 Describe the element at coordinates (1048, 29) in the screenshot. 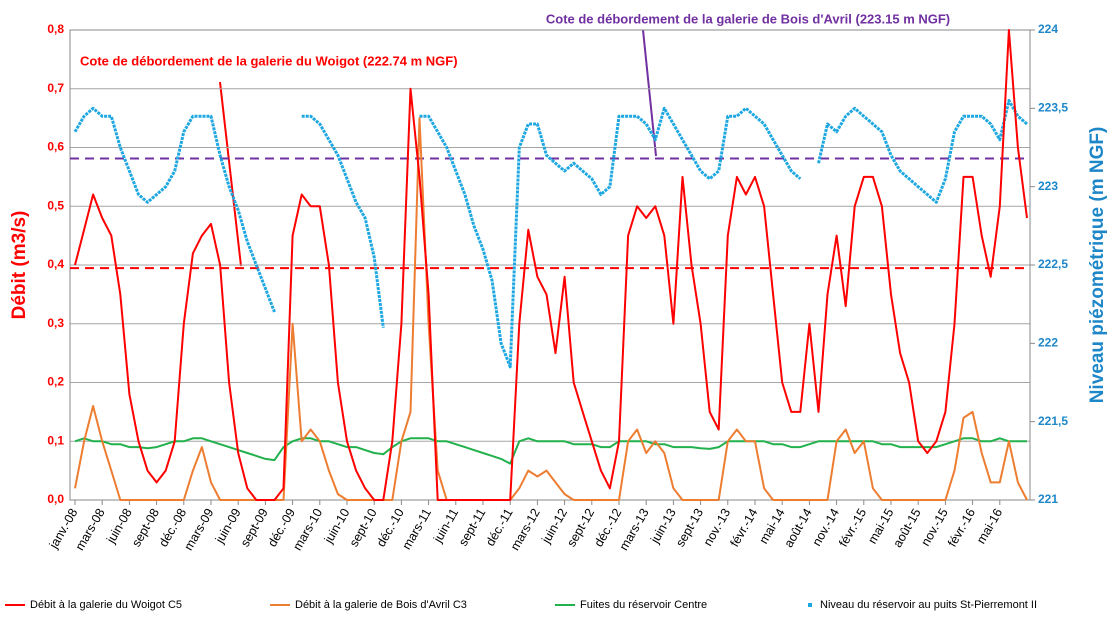

I see `y2-tick-label: 224` at that location.